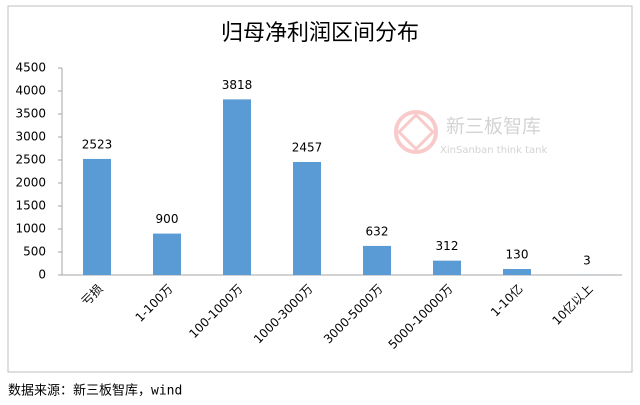  I want to click on y-tick-label: 0, so click(42, 275).